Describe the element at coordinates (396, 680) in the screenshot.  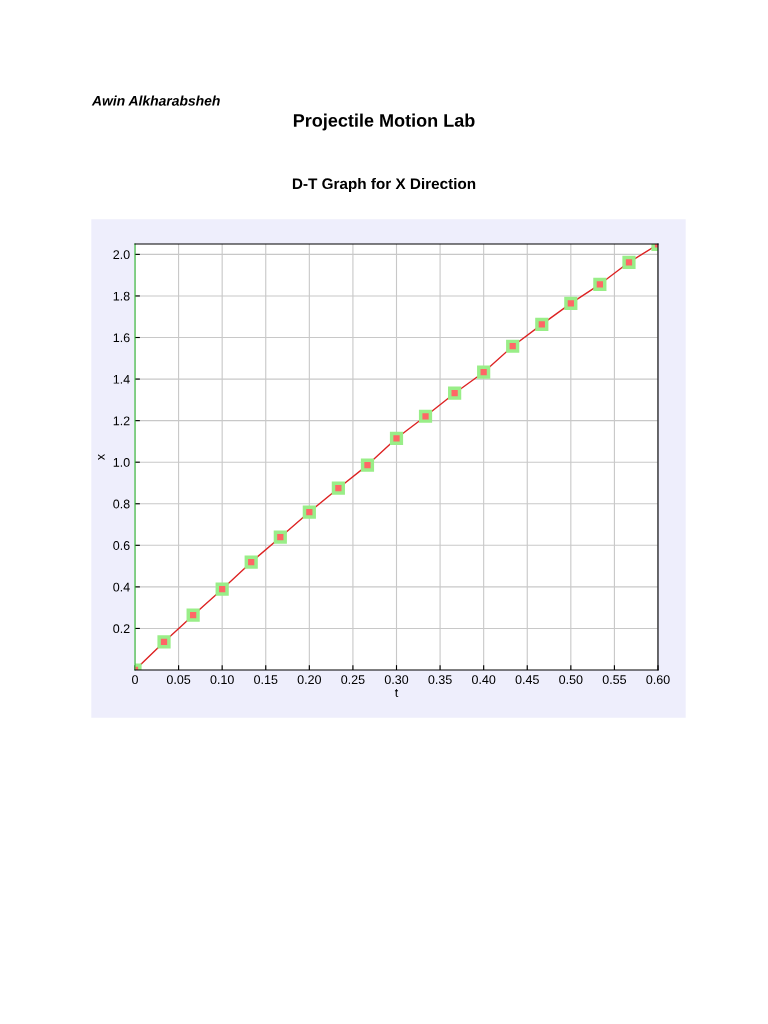
I see `x-tick-label: 0.30` at that location.